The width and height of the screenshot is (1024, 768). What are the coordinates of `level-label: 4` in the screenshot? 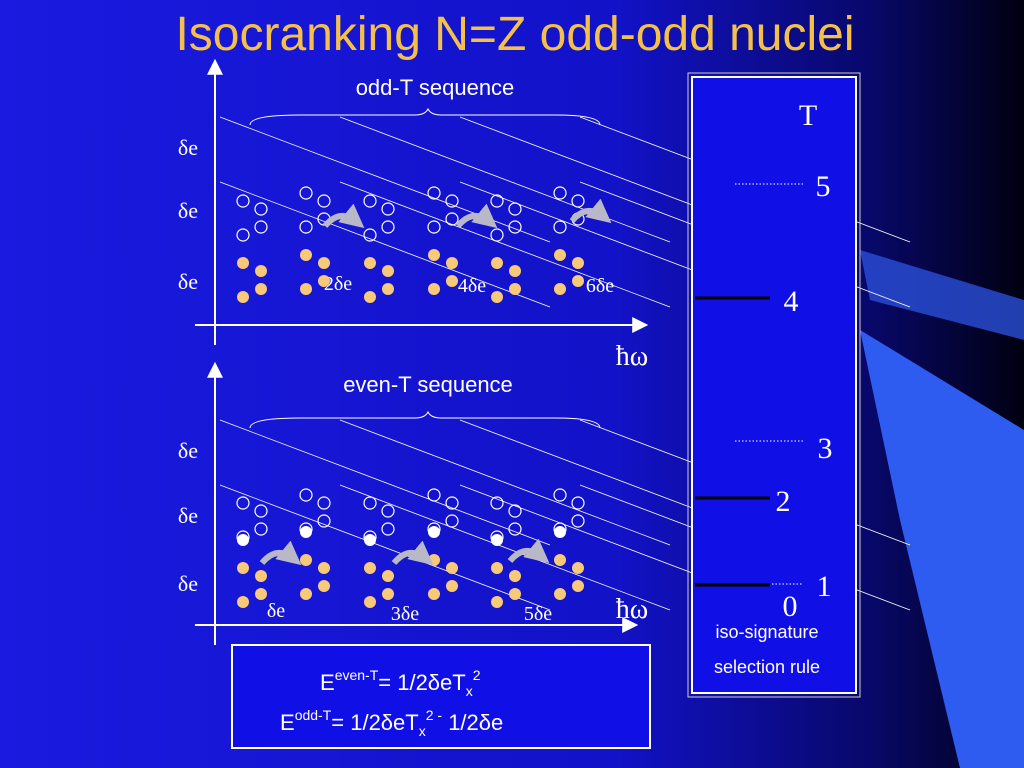 It's located at (791, 301).